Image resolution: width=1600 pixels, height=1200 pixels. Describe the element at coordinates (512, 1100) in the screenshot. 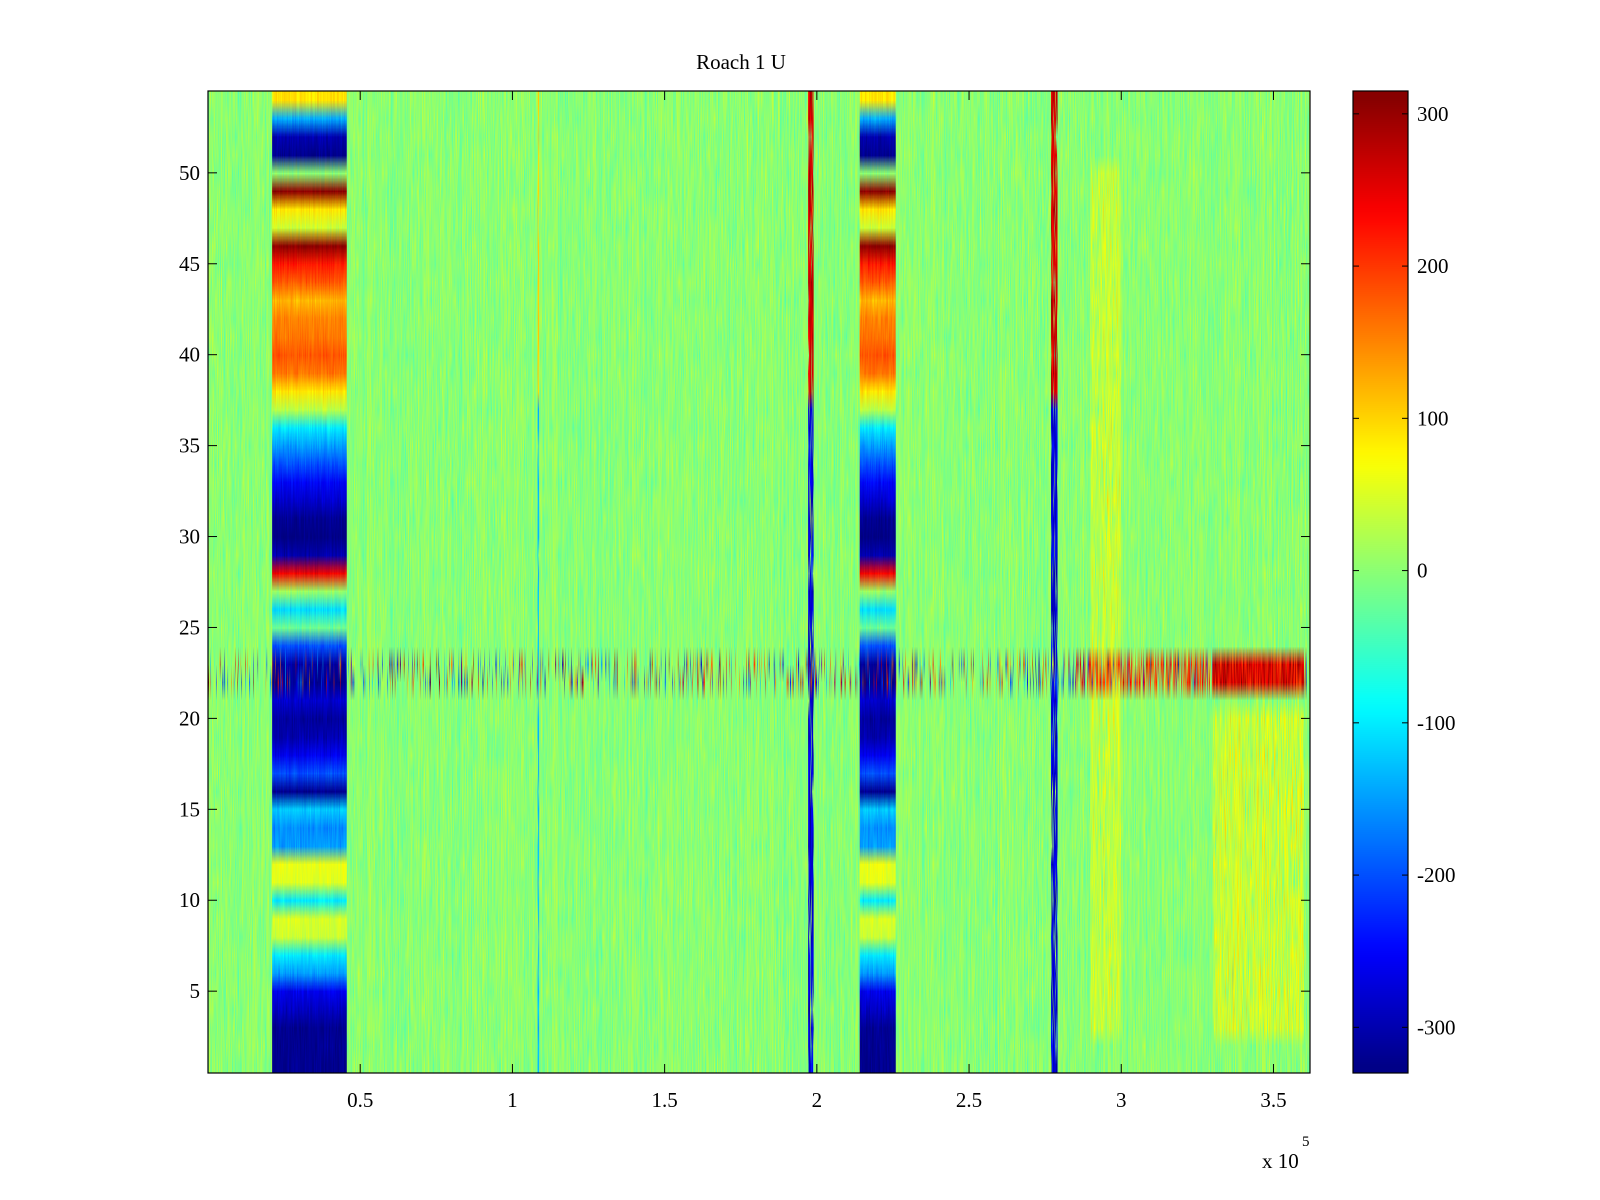

I see `x-tick-label: 1` at that location.